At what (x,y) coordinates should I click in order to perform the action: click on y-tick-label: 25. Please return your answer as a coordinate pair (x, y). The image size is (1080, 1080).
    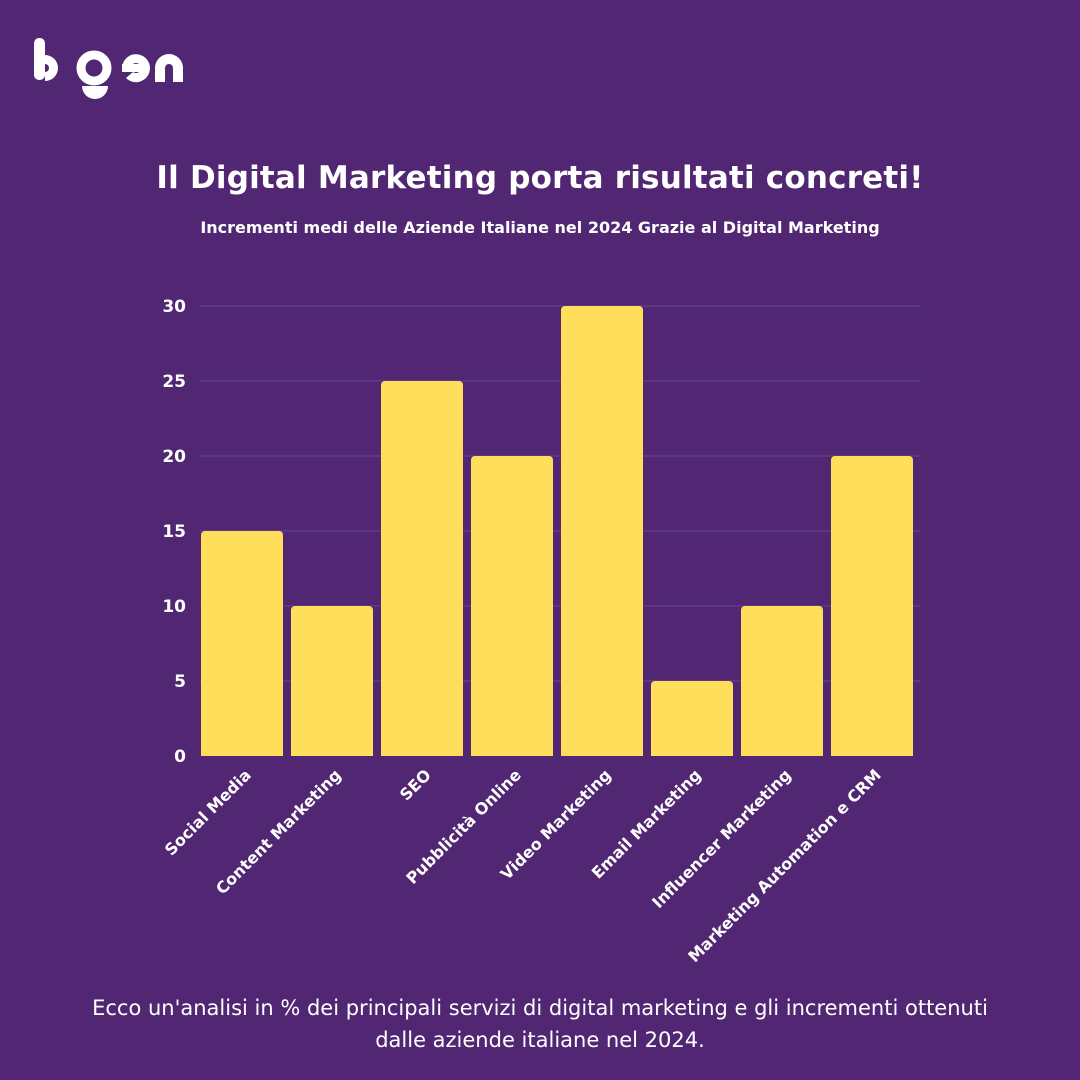
    Looking at the image, I should click on (174, 382).